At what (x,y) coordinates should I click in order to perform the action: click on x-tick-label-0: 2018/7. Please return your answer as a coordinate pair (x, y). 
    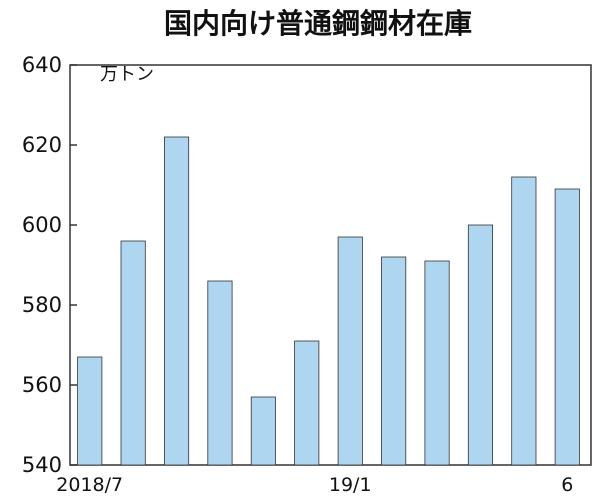
    Looking at the image, I should click on (89, 485).